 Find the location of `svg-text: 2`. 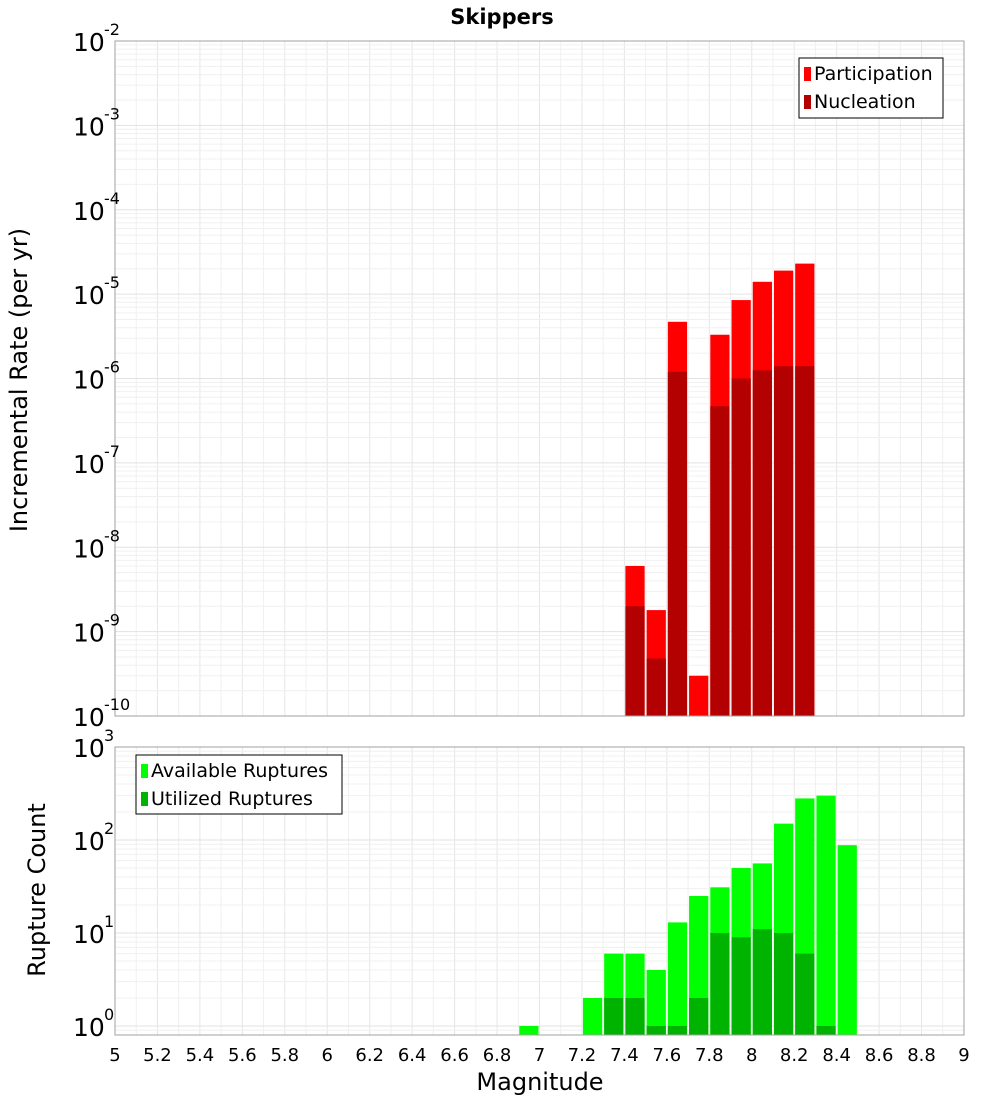

svg-text: 2 is located at coordinates (109, 828).